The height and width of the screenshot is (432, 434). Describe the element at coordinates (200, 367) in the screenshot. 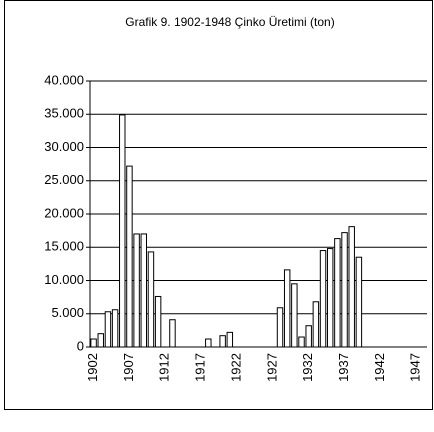

I see `x-tick-label: 1917` at that location.